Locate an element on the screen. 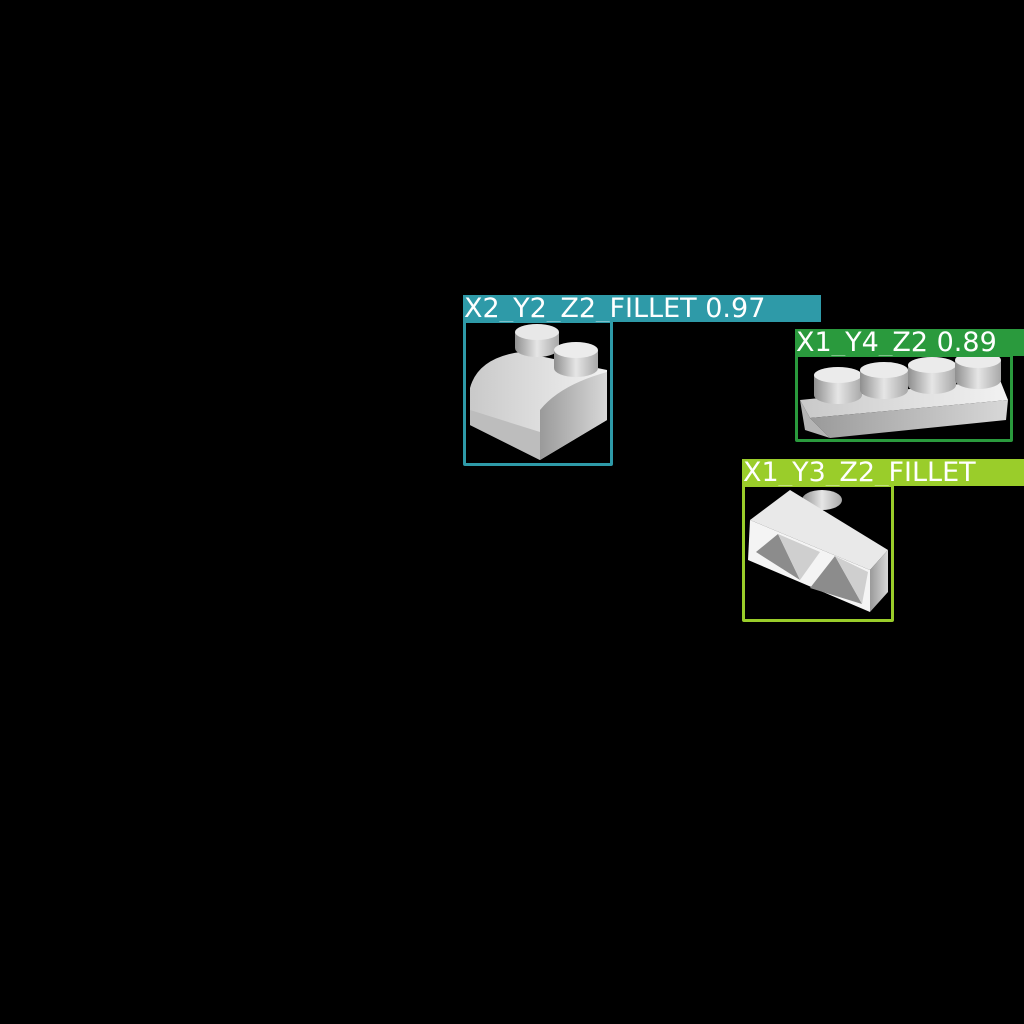  detection-label-3: X1_Y3_Z2_FILLET is located at coordinates (883, 472).